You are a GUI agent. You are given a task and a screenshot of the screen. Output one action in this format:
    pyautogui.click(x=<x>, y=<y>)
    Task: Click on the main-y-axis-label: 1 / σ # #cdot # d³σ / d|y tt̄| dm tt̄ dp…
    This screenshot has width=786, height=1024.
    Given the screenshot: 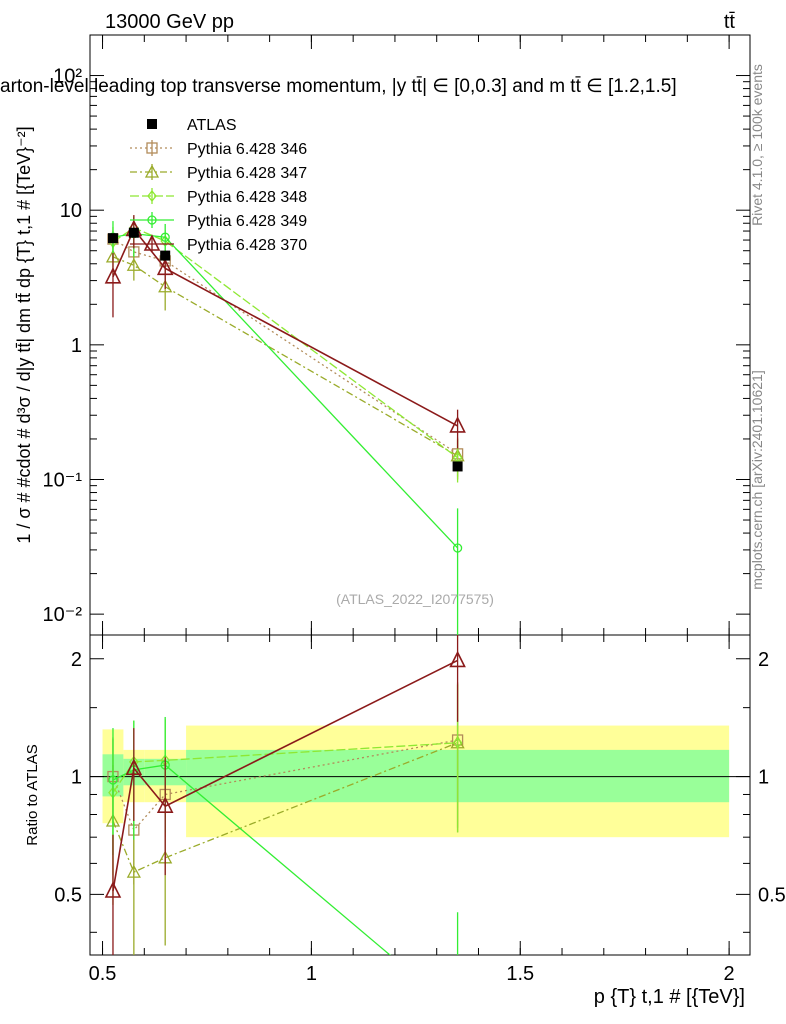 What is the action you would take?
    pyautogui.click(x=24, y=334)
    